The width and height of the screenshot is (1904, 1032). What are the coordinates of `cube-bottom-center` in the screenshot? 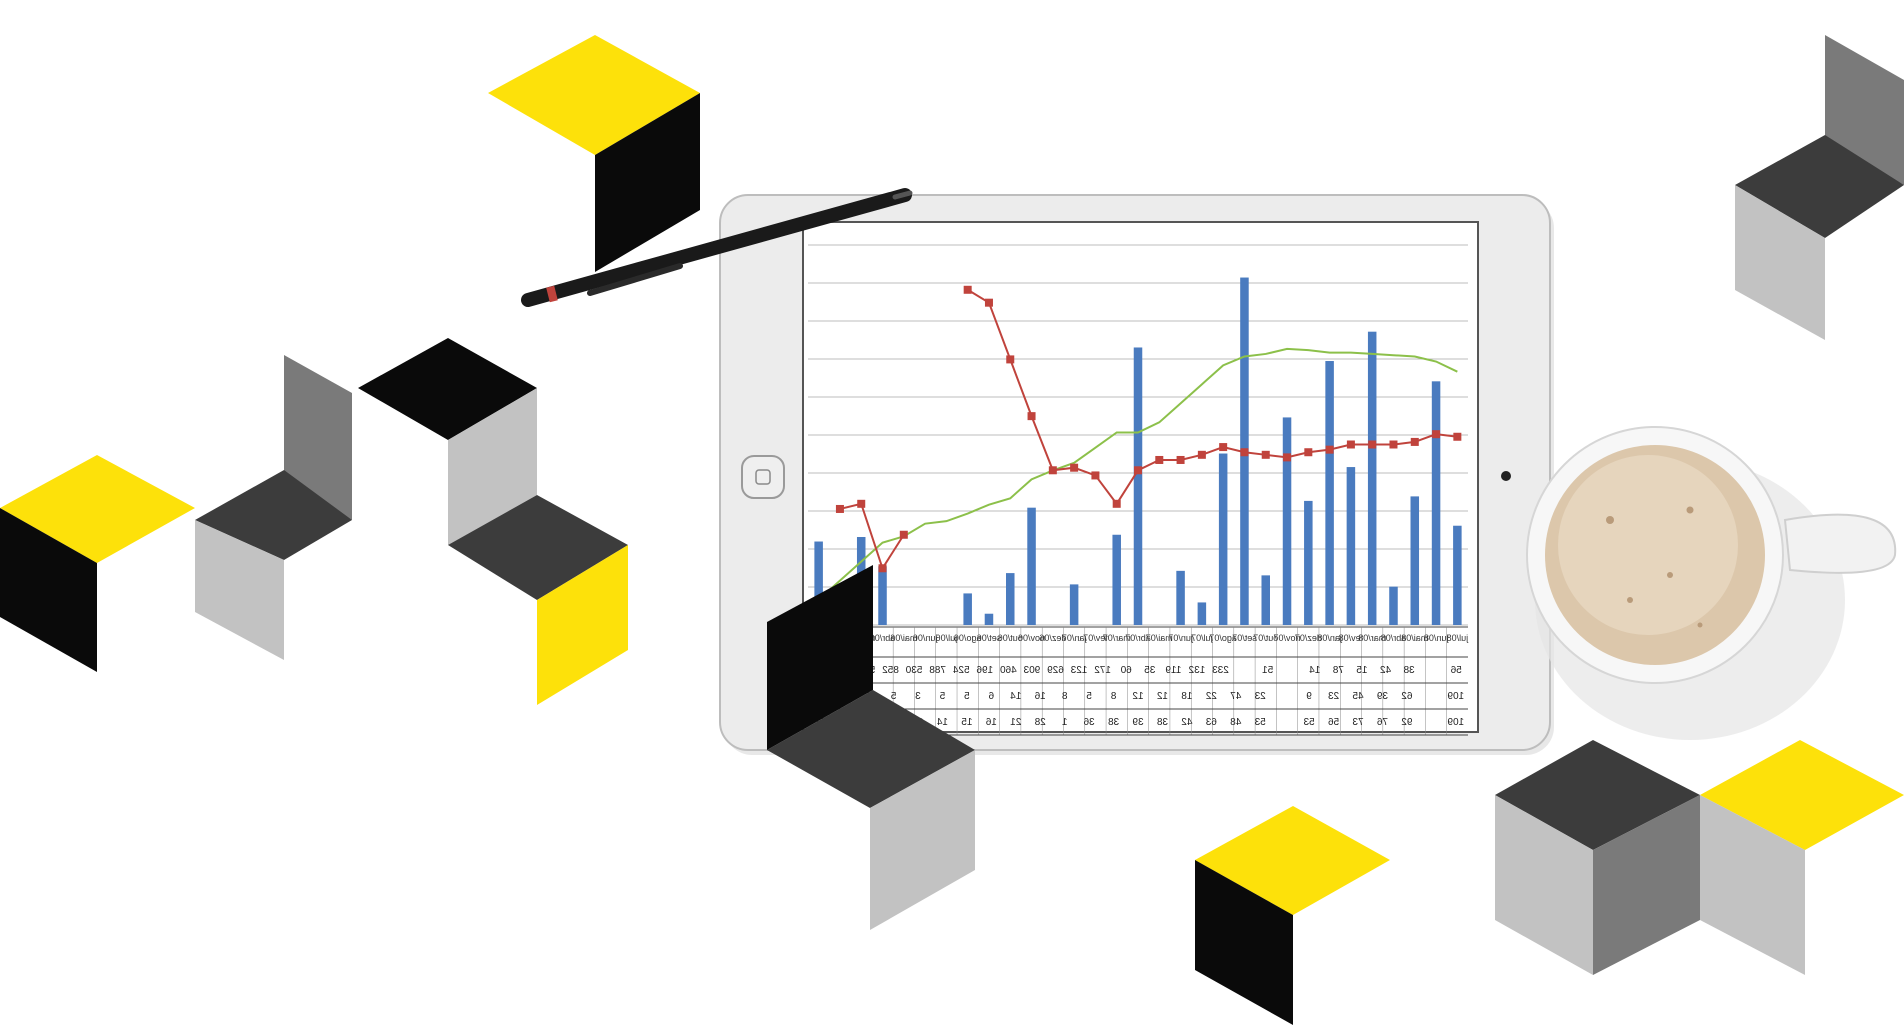 It's located at (1292, 915).